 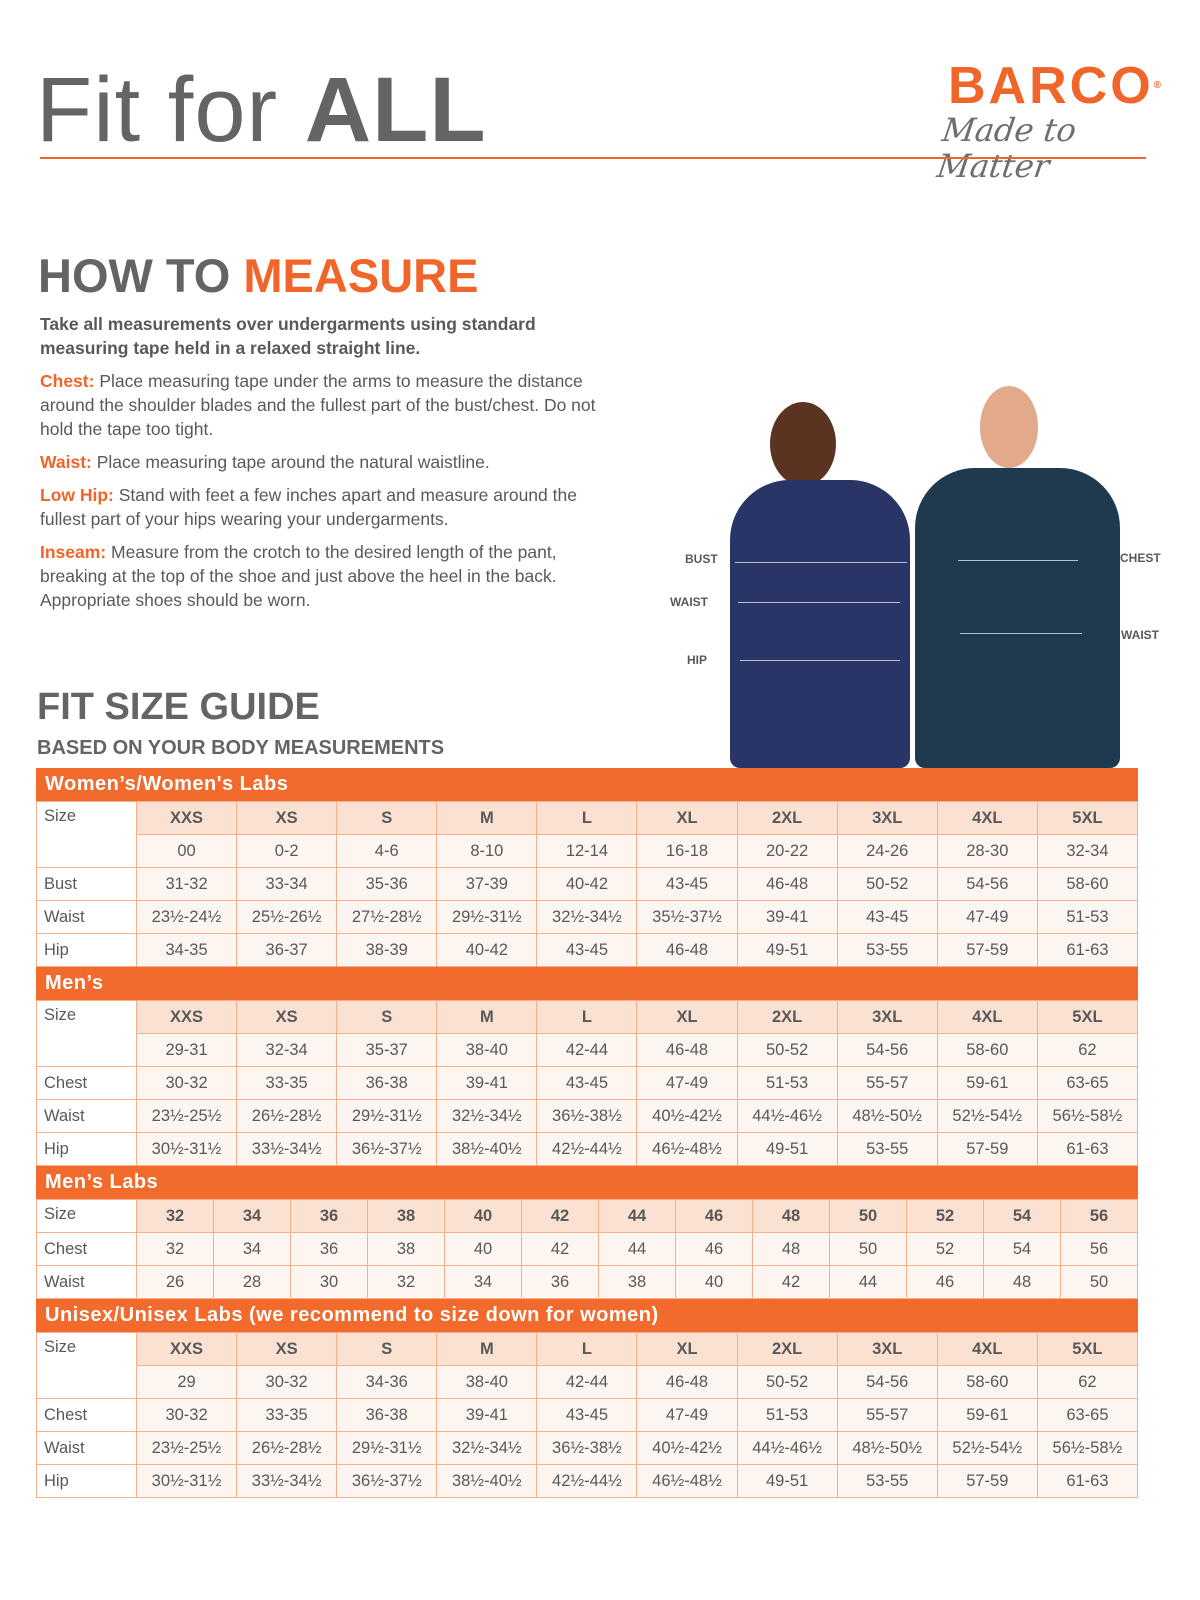 I want to click on barco-logo: BARCO® Made to Matter, so click(x=1049, y=122).